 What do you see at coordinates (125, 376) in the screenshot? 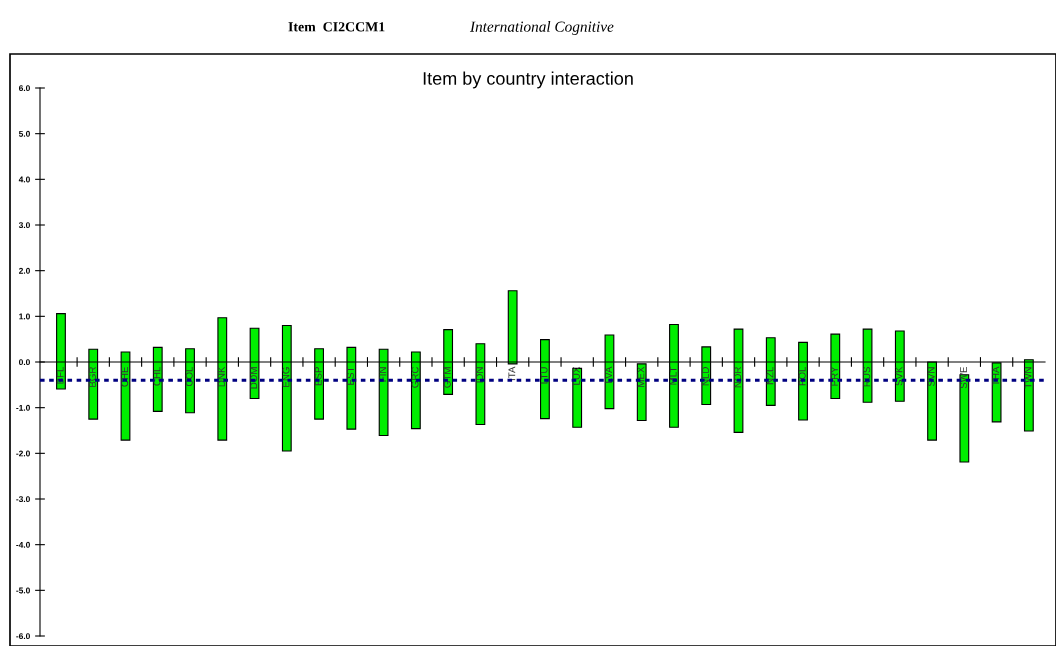
I see `x-tick-label: CHE` at bounding box center [125, 376].